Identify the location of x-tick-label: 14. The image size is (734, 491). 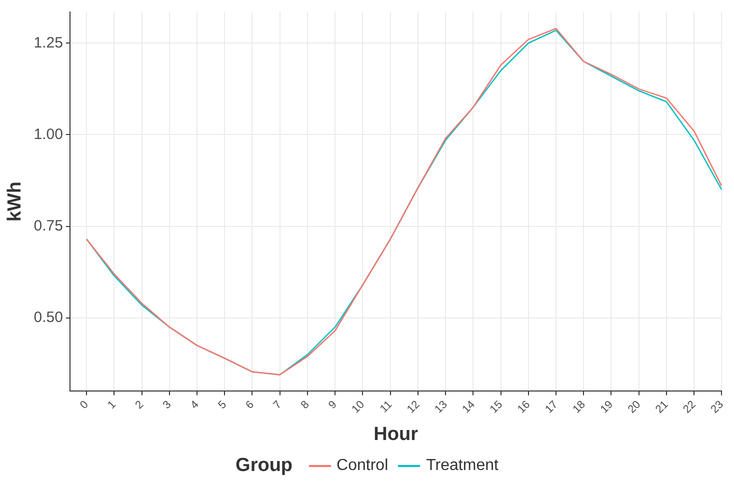
(469, 407).